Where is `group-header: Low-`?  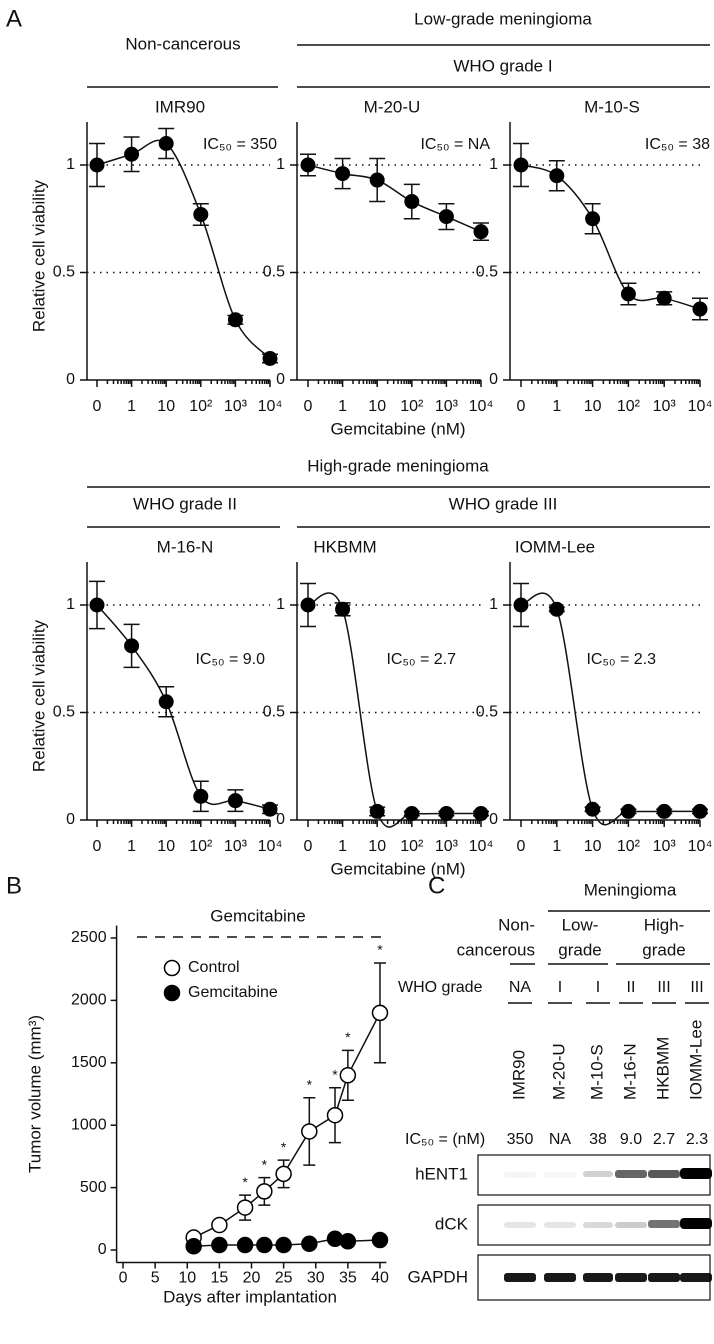 group-header: Low- is located at coordinates (580, 924).